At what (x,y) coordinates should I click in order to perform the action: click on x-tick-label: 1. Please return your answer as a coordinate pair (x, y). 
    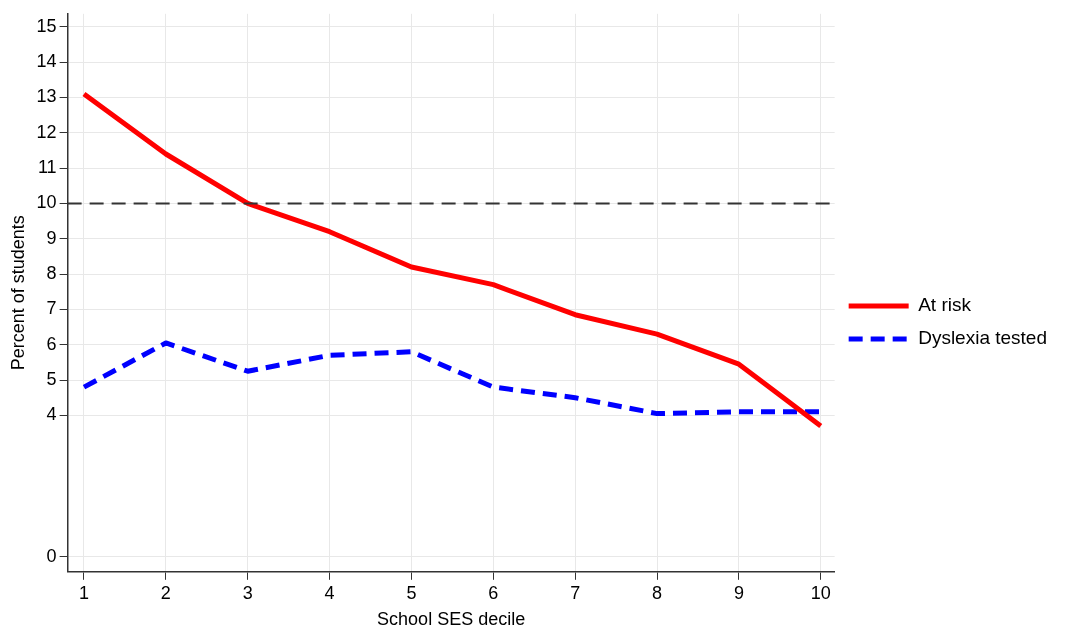
    Looking at the image, I should click on (83, 592).